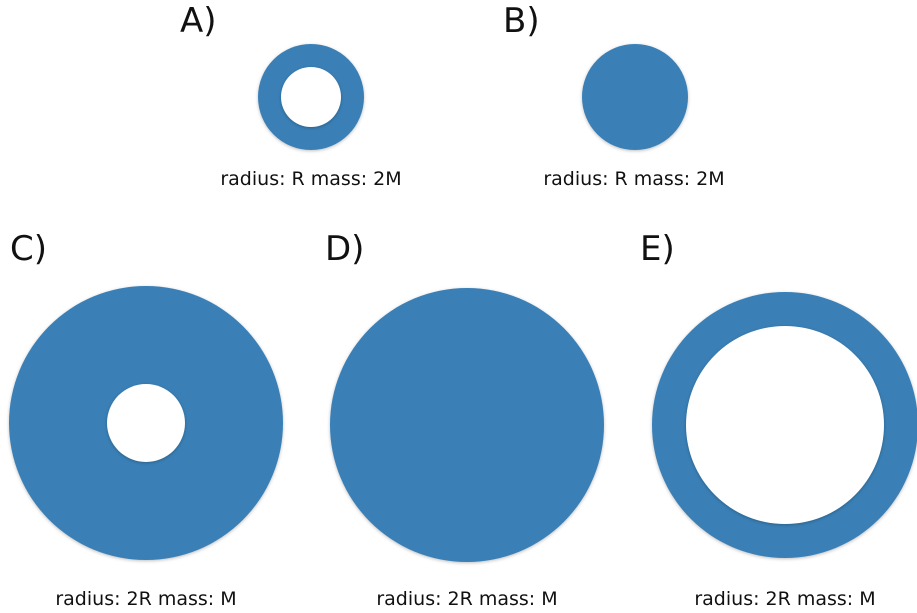 The image size is (917, 613). What do you see at coordinates (467, 599) in the screenshot?
I see `panel-d-caption: radius: 2R mass: M` at bounding box center [467, 599].